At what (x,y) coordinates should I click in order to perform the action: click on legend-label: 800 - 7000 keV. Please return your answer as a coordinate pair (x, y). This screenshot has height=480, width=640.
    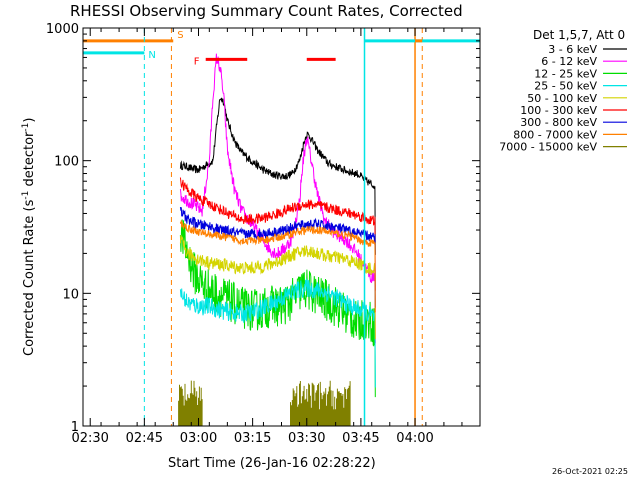
    Looking at the image, I should click on (555, 134).